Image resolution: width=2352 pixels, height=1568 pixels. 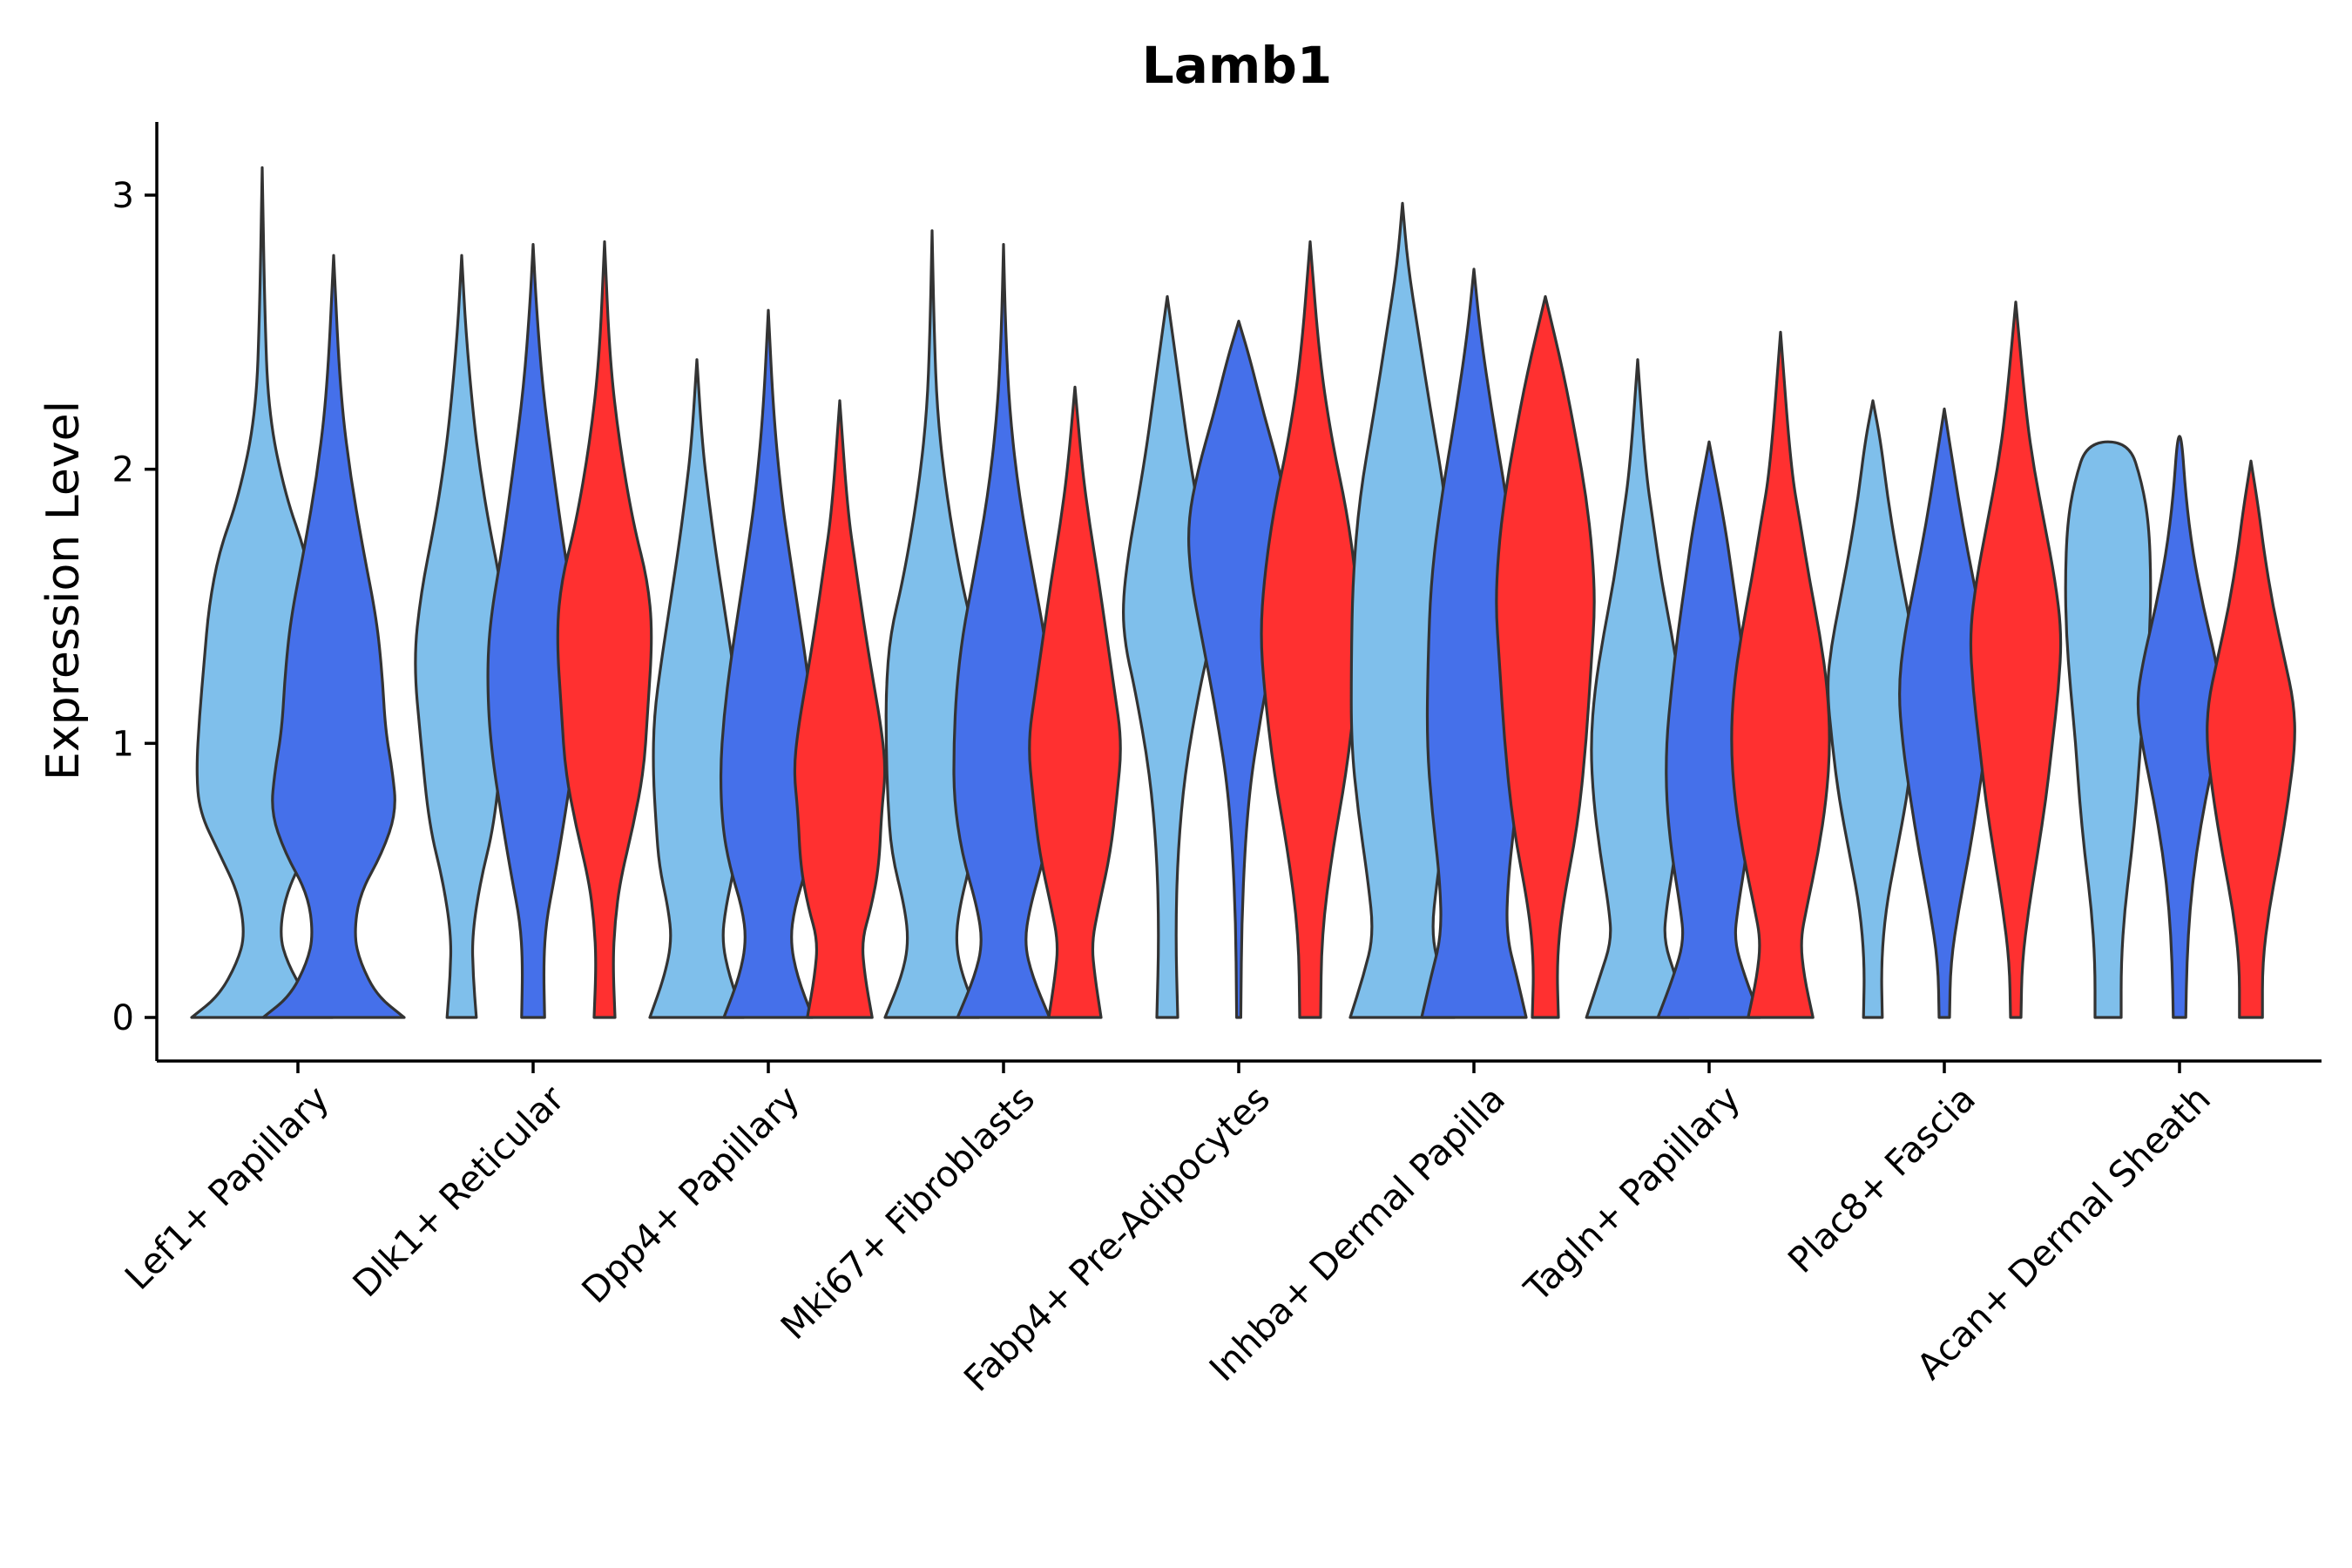 I want to click on x-tick-label: Dlk1+ Reticular, so click(x=459, y=1191).